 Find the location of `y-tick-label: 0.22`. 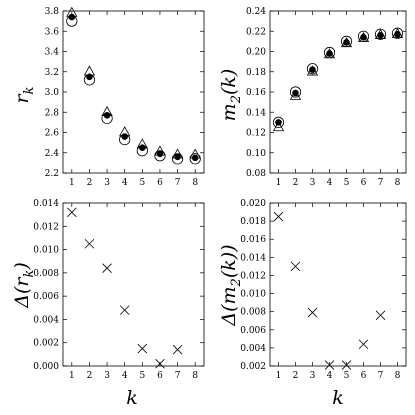

y-tick-label: 0.22 is located at coordinates (256, 32).